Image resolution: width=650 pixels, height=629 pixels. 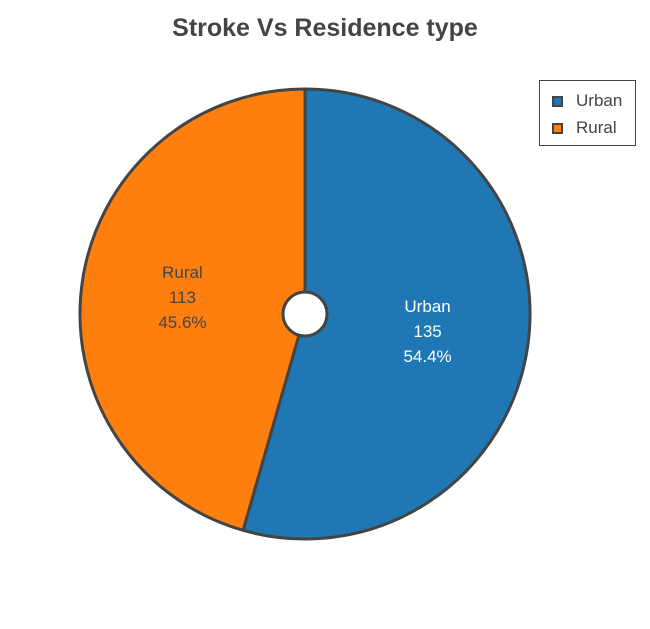 I want to click on legend-item-urban: Urban, so click(x=587, y=101).